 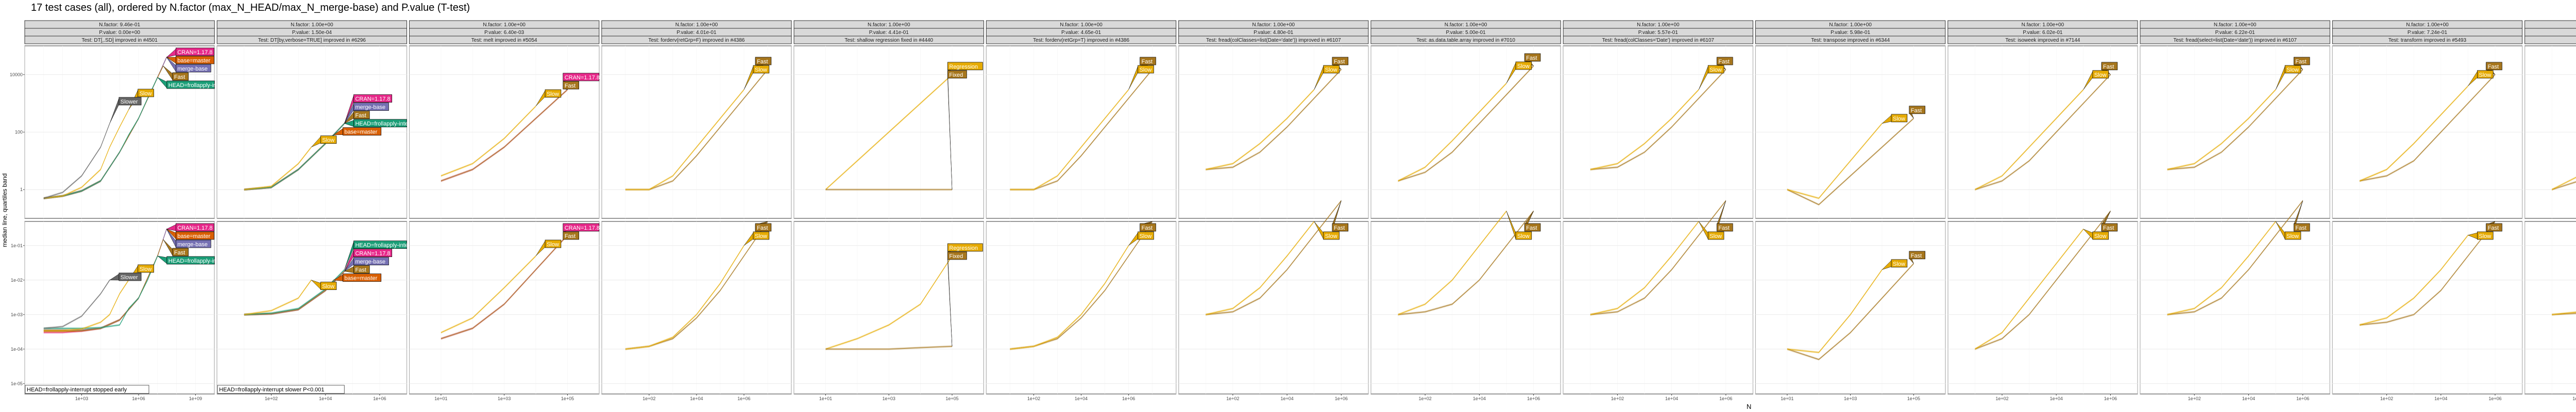 What do you see at coordinates (16, 75) in the screenshot?
I see `y-tick-label: 10000` at bounding box center [16, 75].